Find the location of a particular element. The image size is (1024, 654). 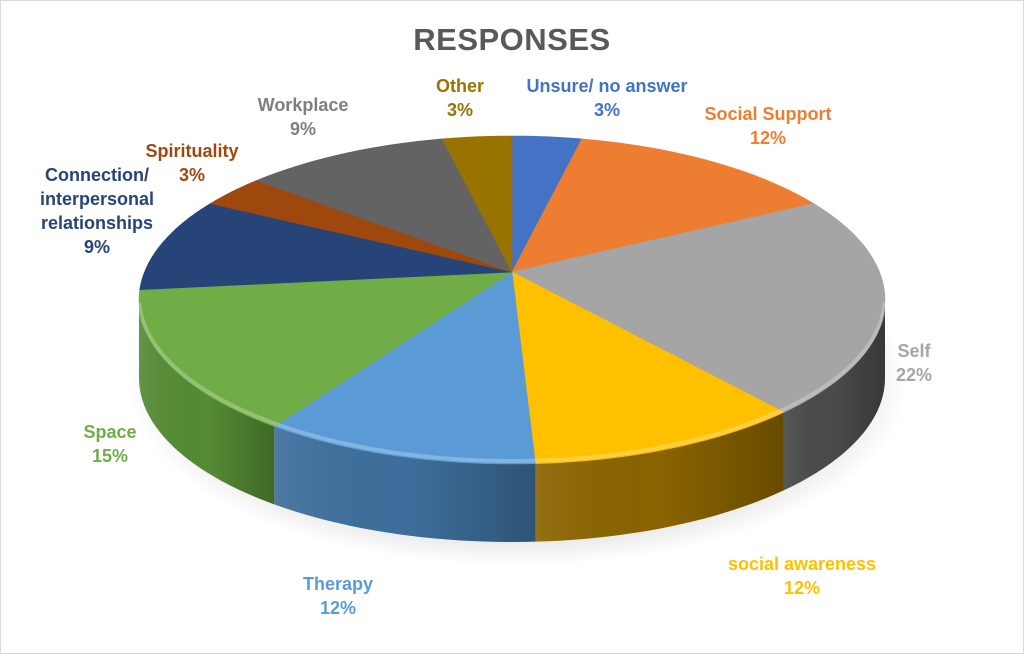

pie-slice-social-awareness is located at coordinates (648, 367).